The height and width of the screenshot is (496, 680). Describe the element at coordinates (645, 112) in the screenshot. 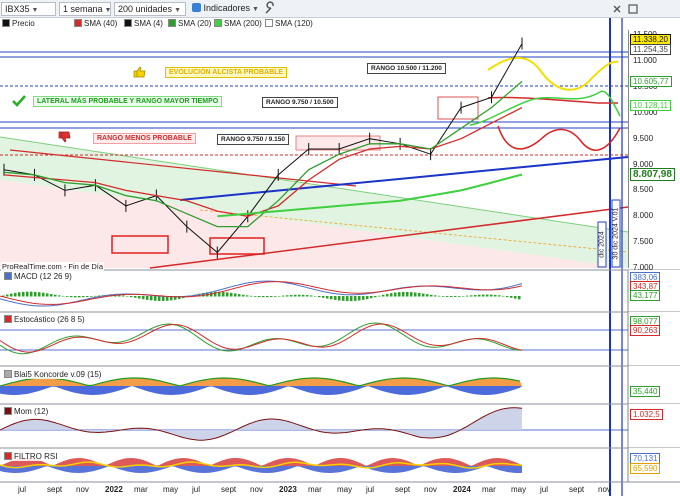

I see `price-tick-label: 10.000` at that location.